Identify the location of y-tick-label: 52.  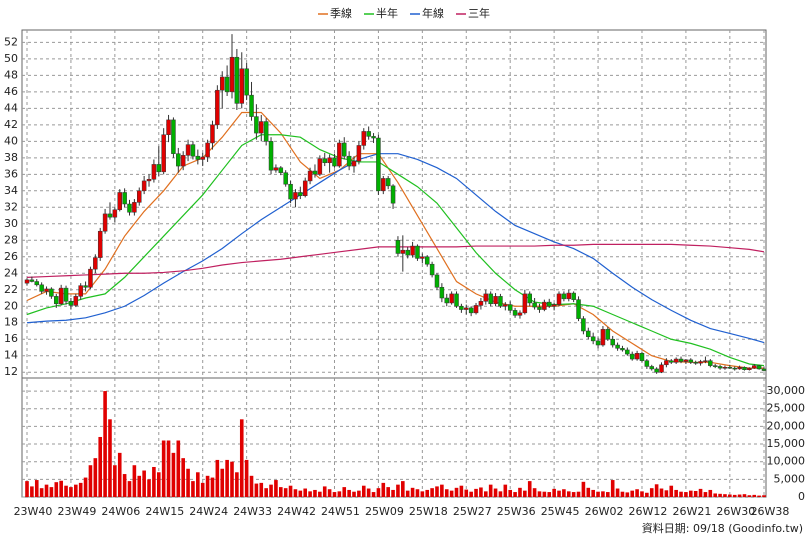
(11, 41).